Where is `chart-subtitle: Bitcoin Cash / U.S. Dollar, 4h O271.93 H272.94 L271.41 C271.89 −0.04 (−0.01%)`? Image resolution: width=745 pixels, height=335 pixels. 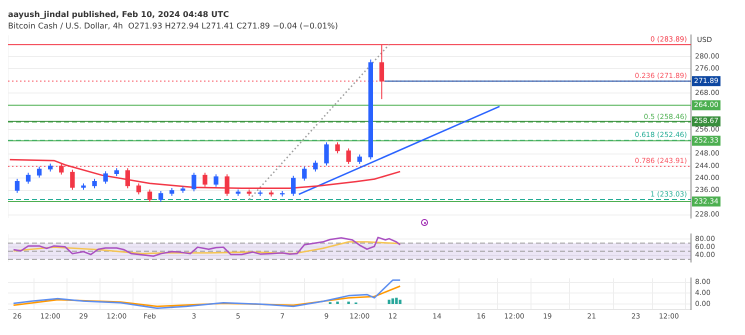
chart-subtitle: Bitcoin Cash / U.S. Dollar, 4h O271.93 H272.94 L271.41 C271.89 −0.04 (−0.01%) is located at coordinates (173, 25).